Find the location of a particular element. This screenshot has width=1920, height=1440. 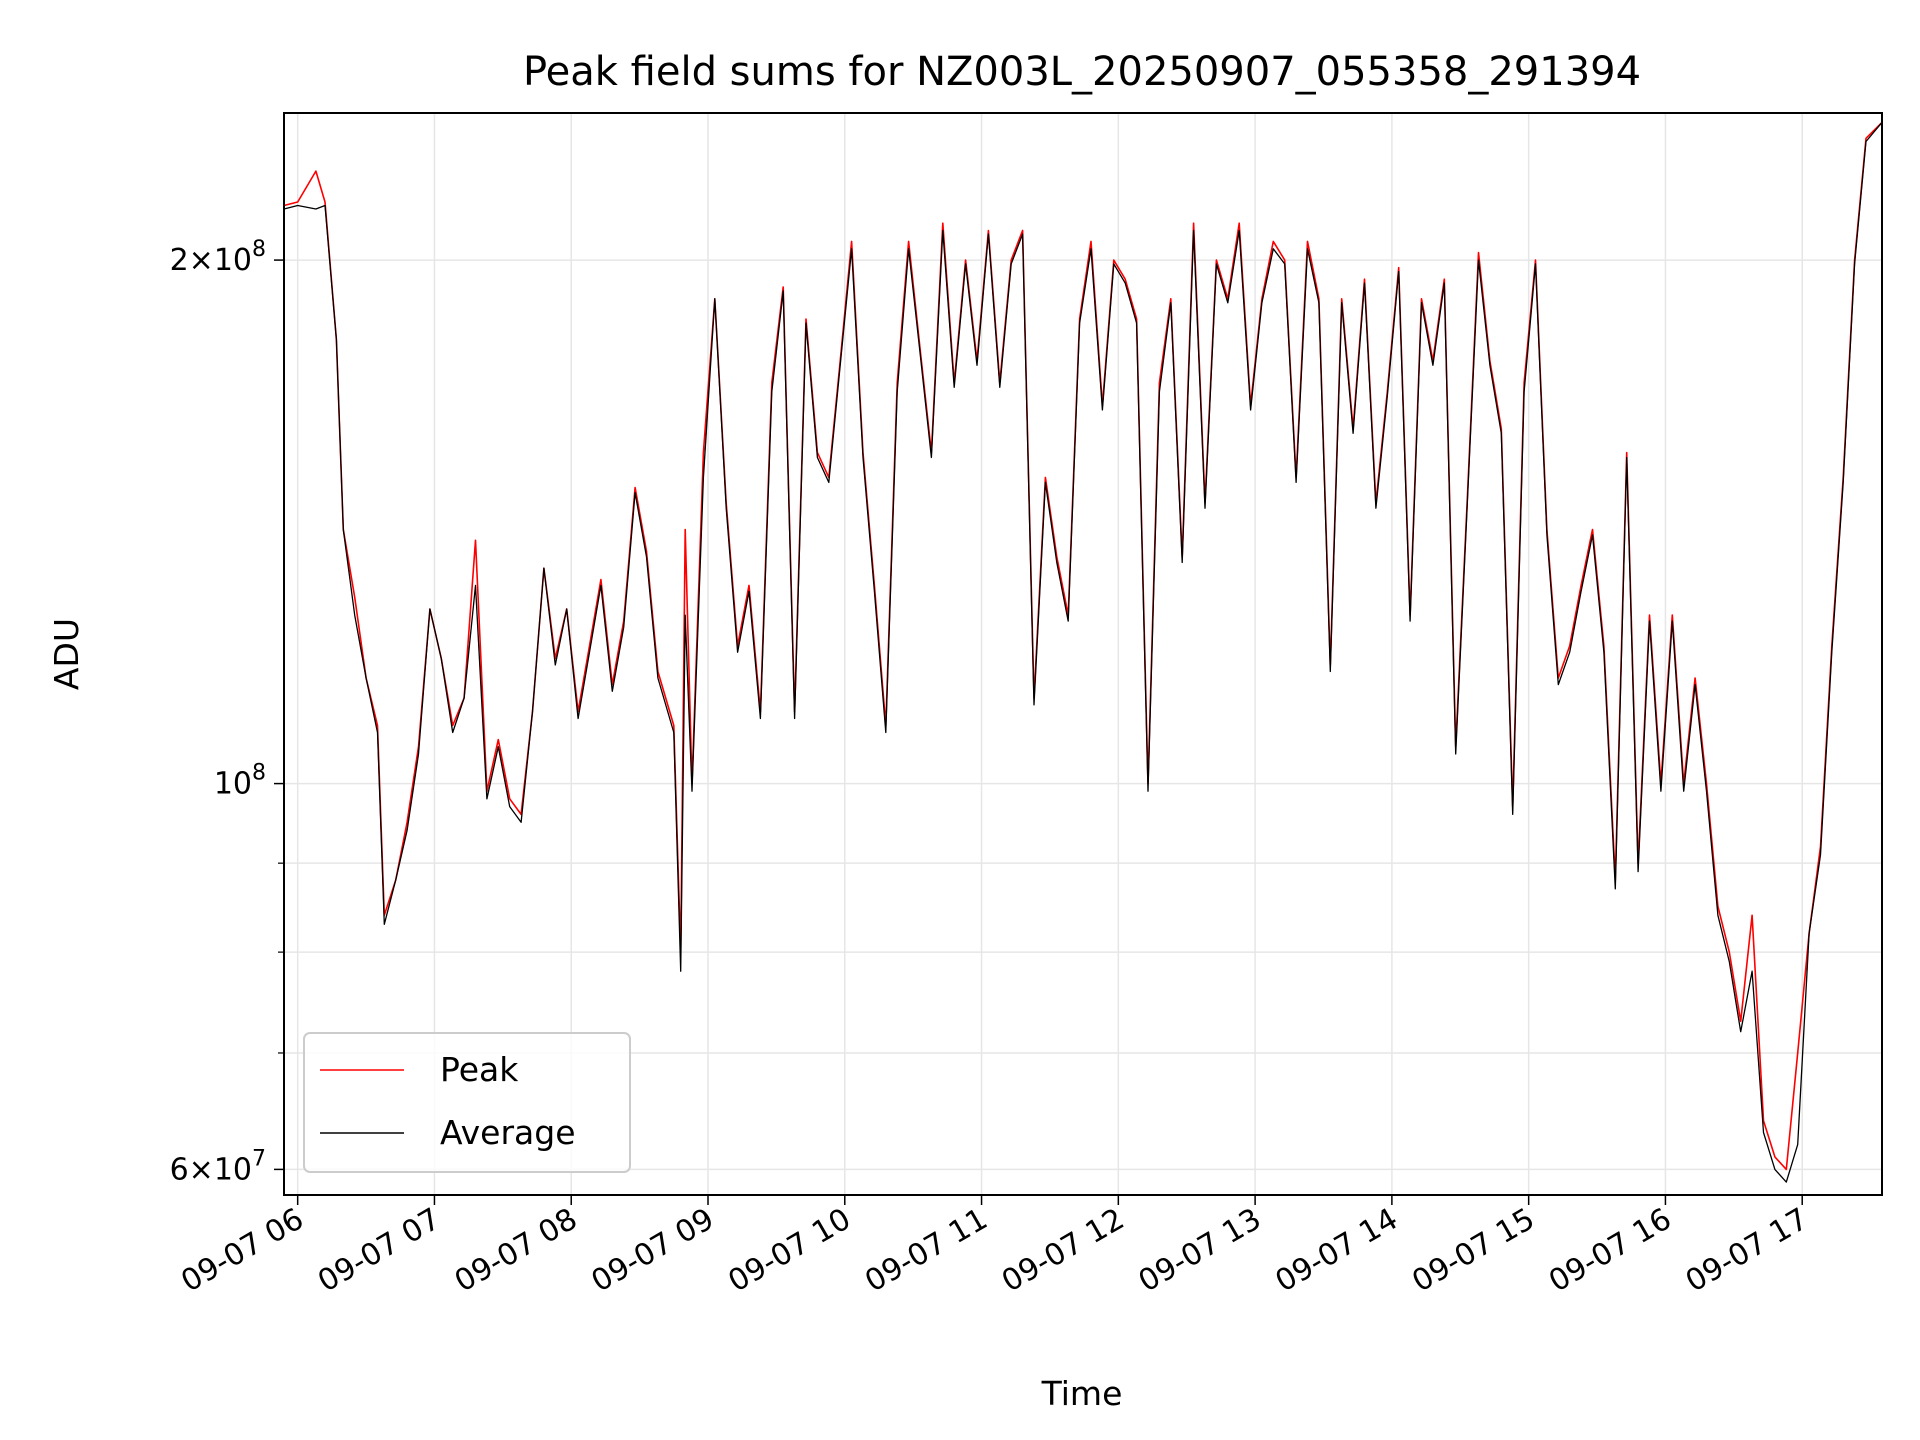

y-tick-mantissa-base: 10 is located at coordinates (233, 784).